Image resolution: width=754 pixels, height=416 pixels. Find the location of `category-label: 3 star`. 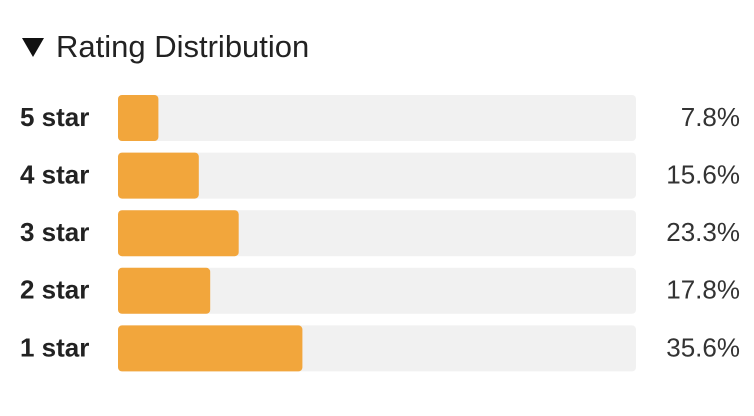

category-label: 3 star is located at coordinates (54, 232).